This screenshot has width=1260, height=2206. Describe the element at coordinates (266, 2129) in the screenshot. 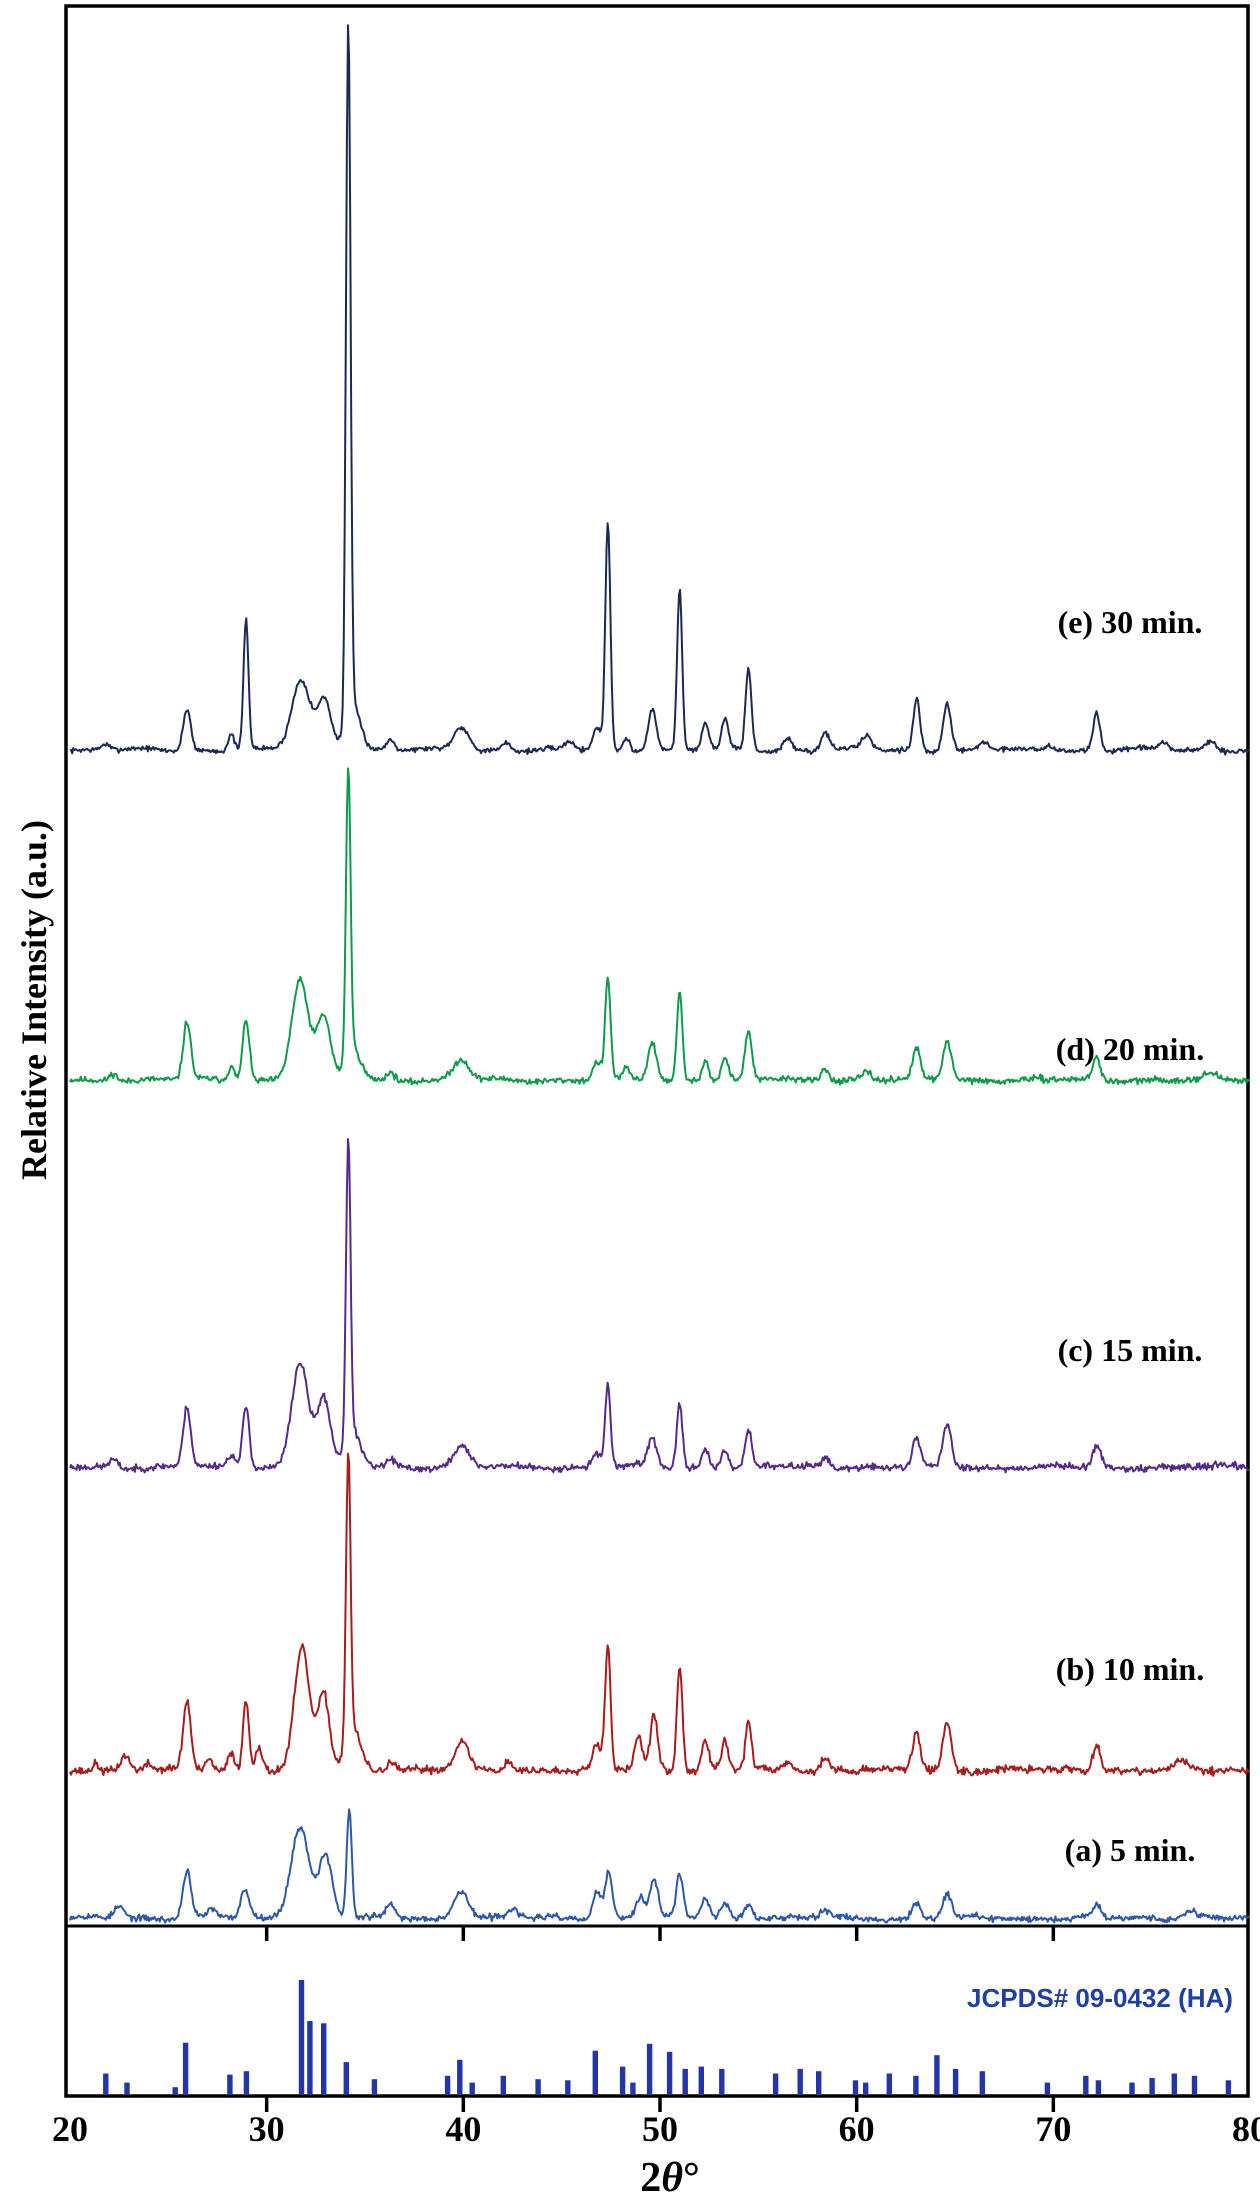

I see `x-tick-label-30: 30` at that location.